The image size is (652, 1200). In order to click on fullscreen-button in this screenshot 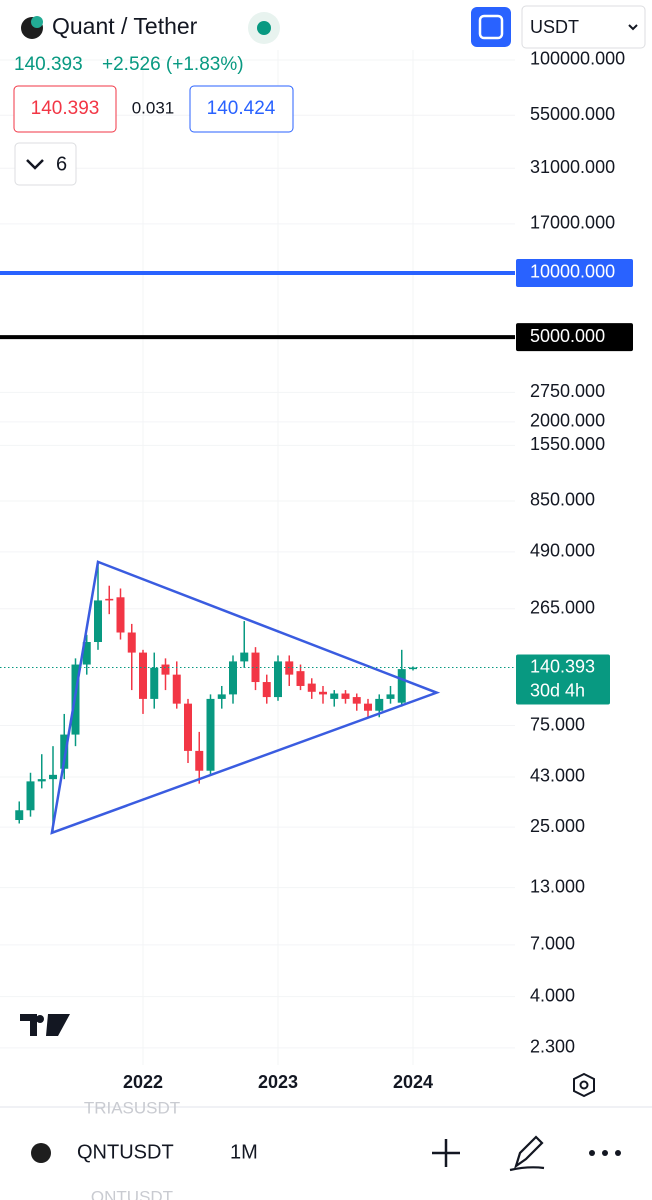, I will do `click(491, 27)`.